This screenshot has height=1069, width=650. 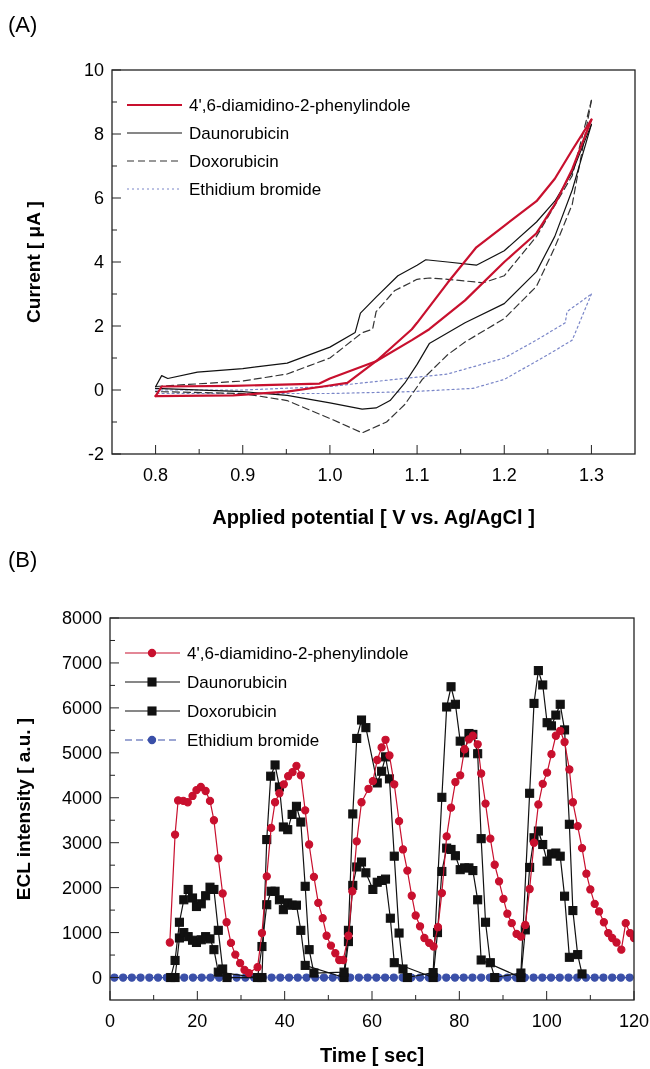 I want to click on y-tick-label: 2000, so click(x=81, y=887).